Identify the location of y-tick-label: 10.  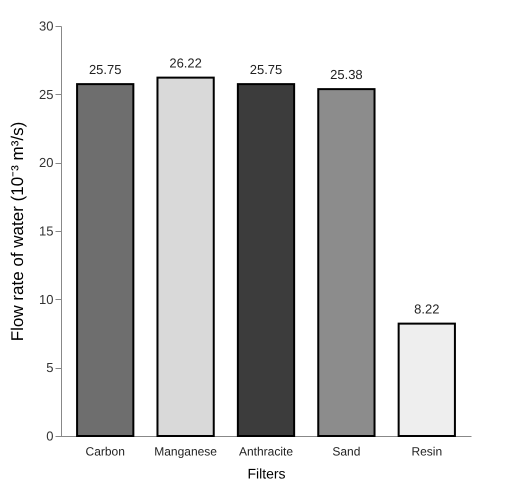
(46, 299).